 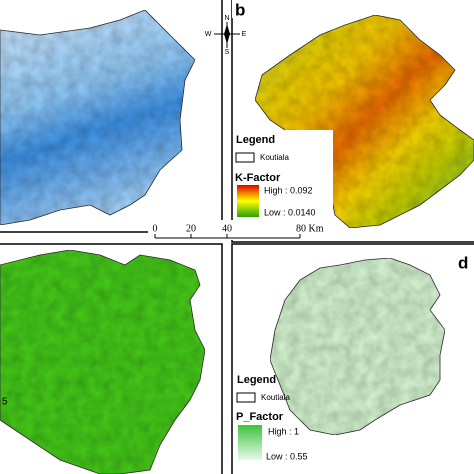 What do you see at coordinates (226, 18) in the screenshot?
I see `compass-n: N` at bounding box center [226, 18].